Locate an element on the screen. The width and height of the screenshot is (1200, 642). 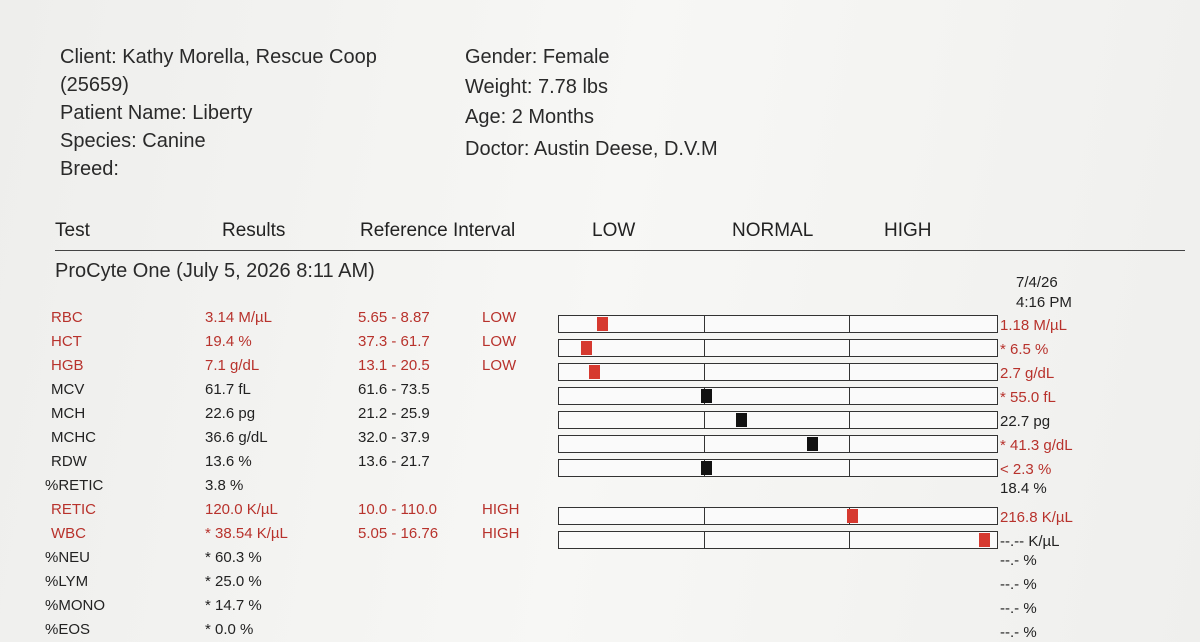
test-name: WBC is located at coordinates (68, 533).